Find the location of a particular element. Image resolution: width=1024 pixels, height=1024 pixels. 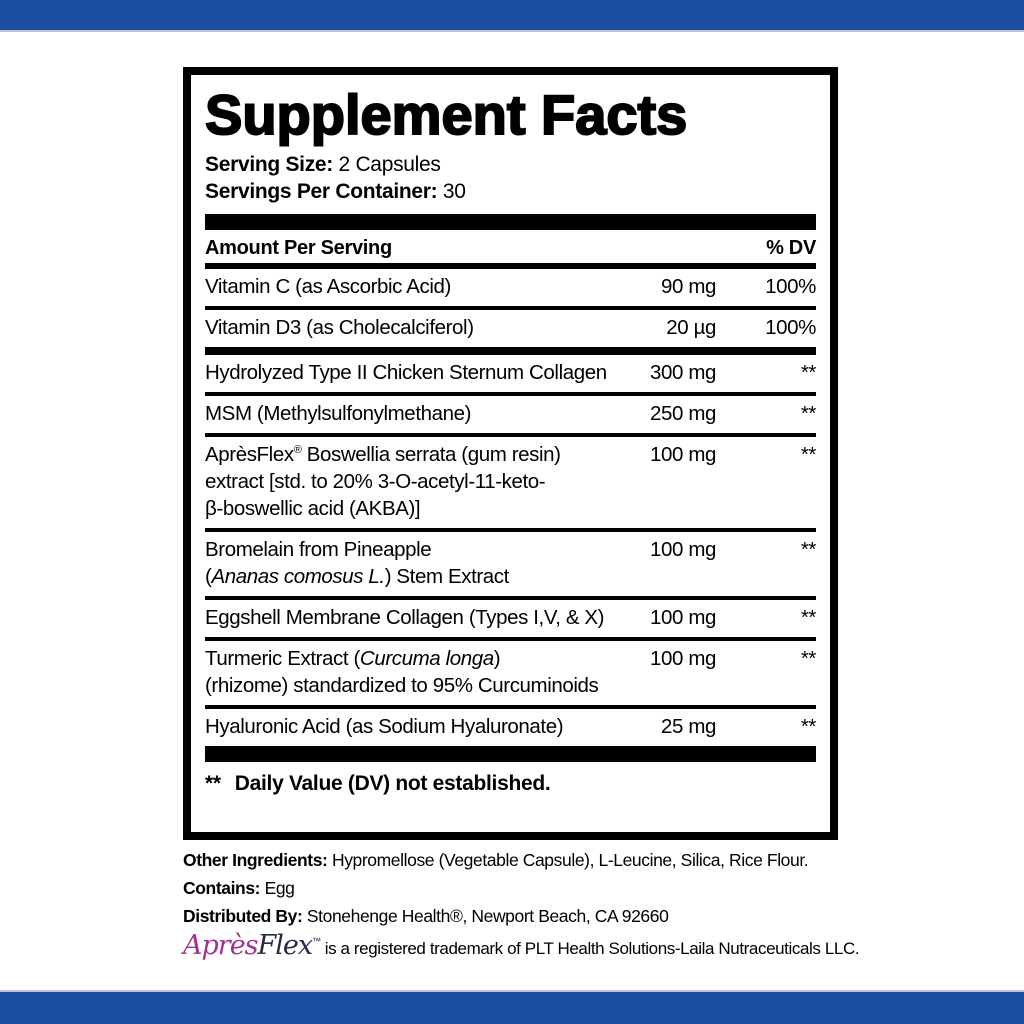

ingredient-row: Vitamin D3 (as Cholecalciferol) 20 µg 100% is located at coordinates (510, 328).